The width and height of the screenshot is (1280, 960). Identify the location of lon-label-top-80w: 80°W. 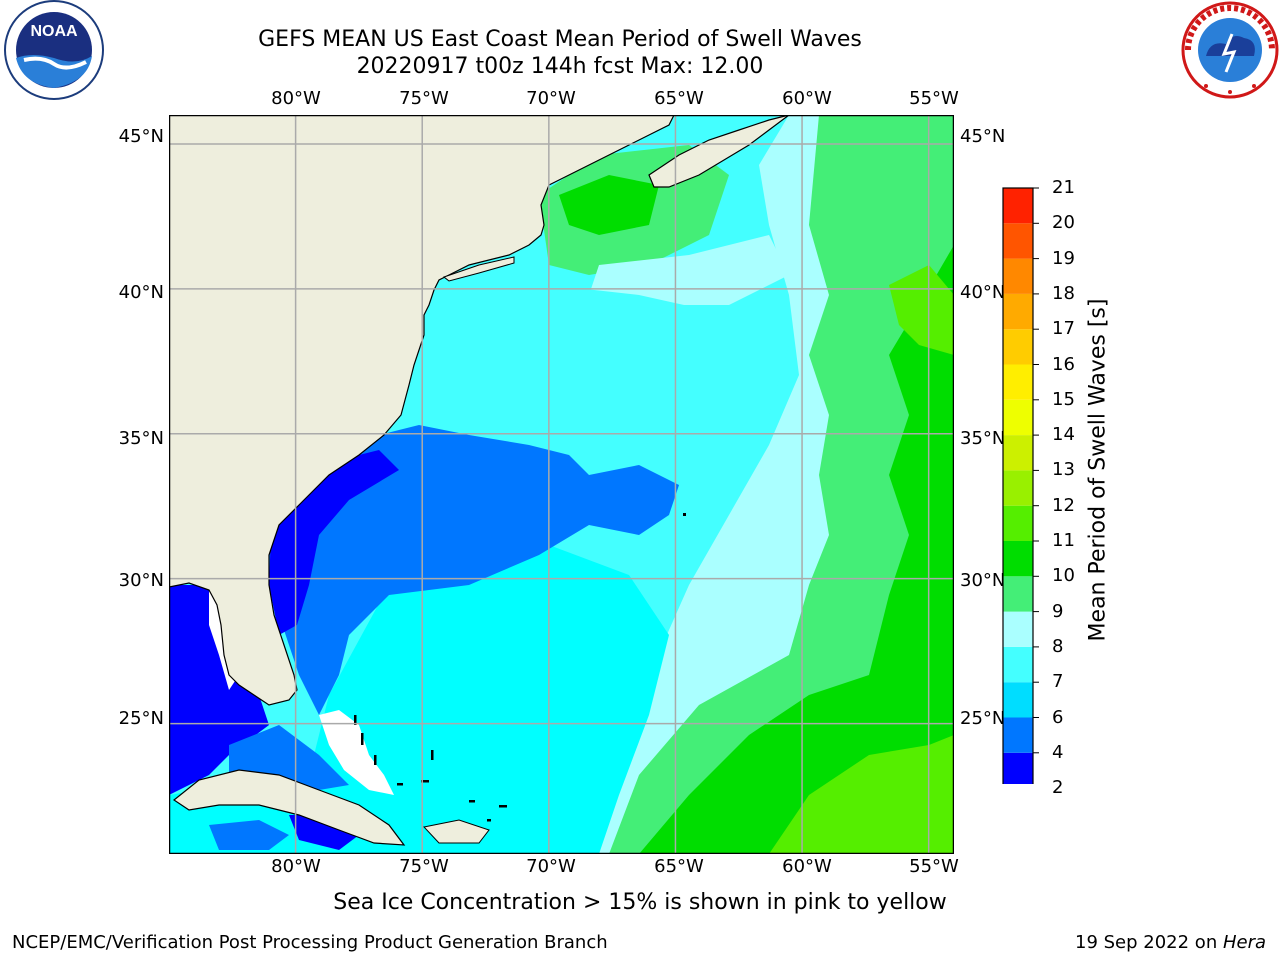
(296, 98).